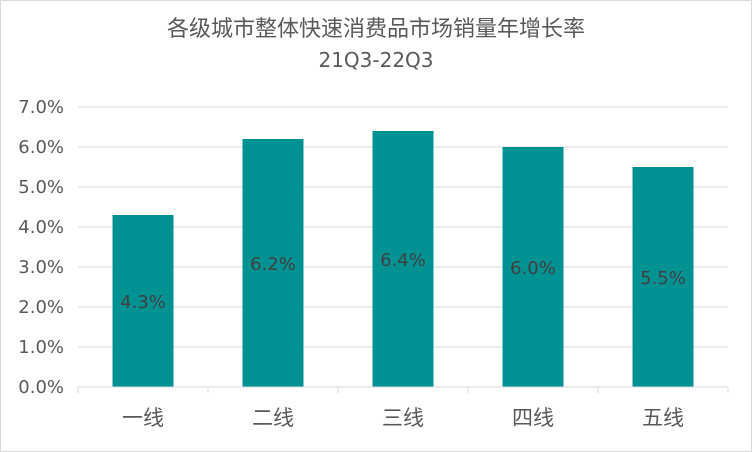 This screenshot has width=752, height=452. I want to click on x-tick-label: 一线, so click(143, 418).